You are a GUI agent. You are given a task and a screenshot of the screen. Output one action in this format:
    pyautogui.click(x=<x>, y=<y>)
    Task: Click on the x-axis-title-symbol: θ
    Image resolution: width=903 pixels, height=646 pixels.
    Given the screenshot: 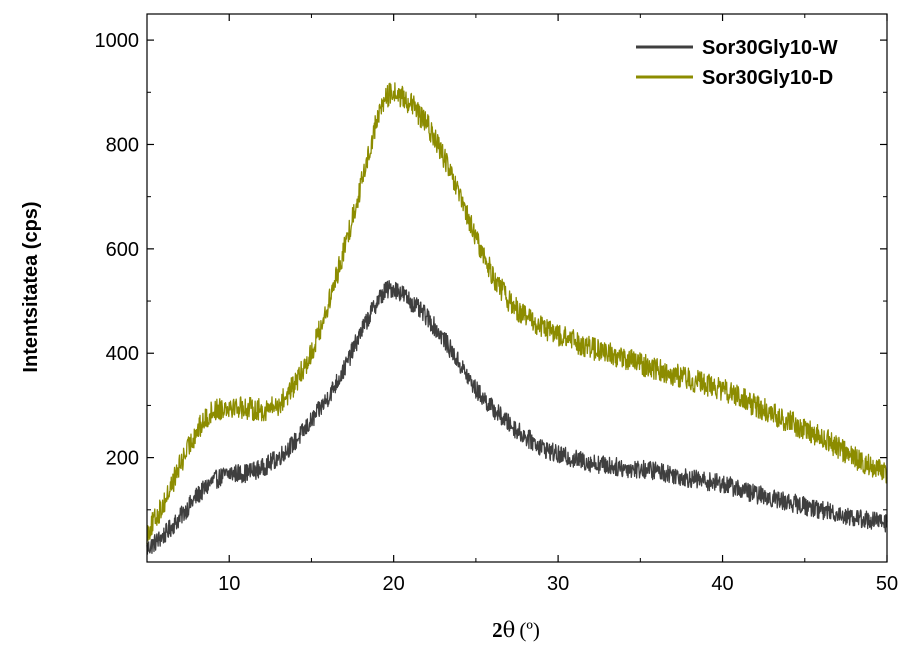 What is the action you would take?
    pyautogui.click(x=509, y=630)
    